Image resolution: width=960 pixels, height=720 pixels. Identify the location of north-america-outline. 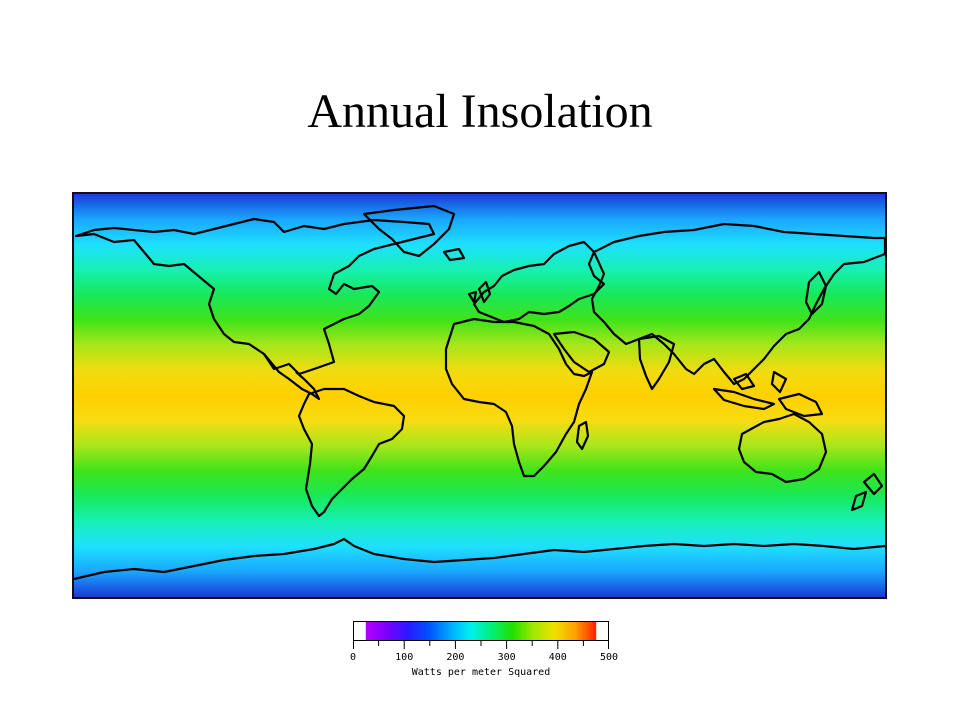
(255, 296).